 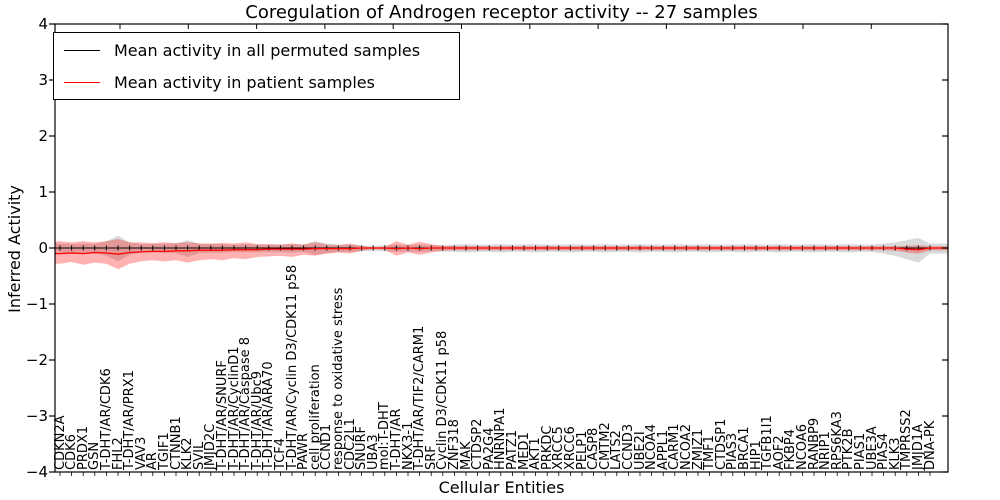 I want to click on y-tick-label: 4, so click(x=43, y=24).